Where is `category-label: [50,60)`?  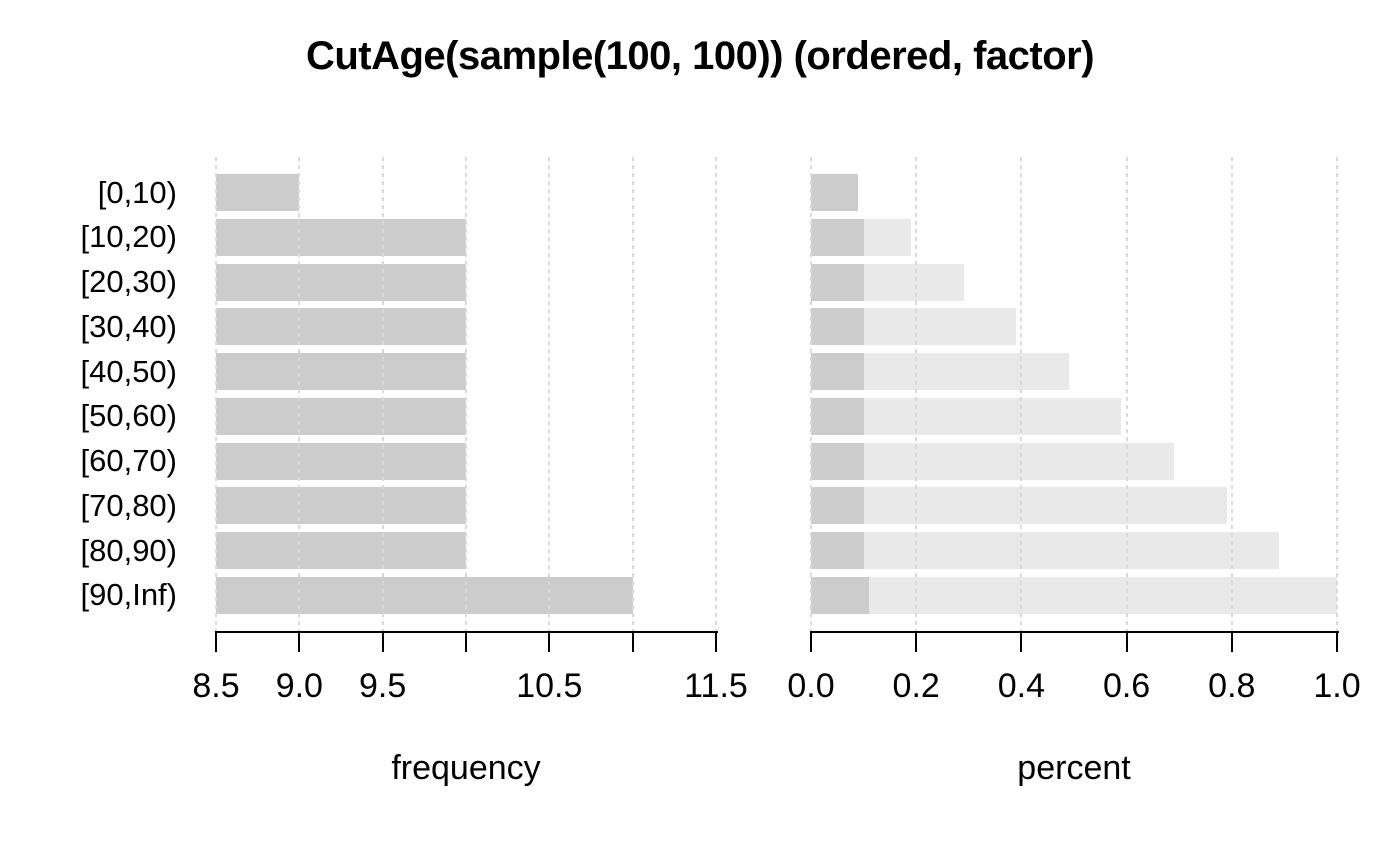 category-label: [50,60) is located at coordinates (128, 416).